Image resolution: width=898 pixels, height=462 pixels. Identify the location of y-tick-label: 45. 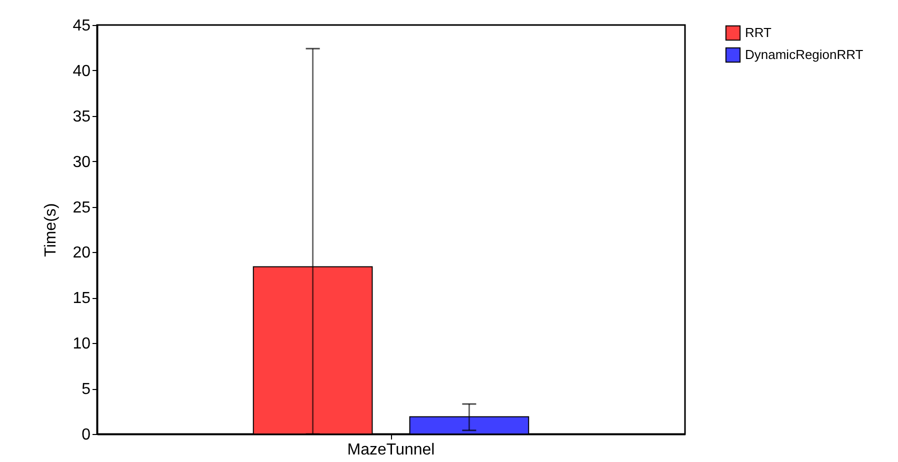
(81, 26).